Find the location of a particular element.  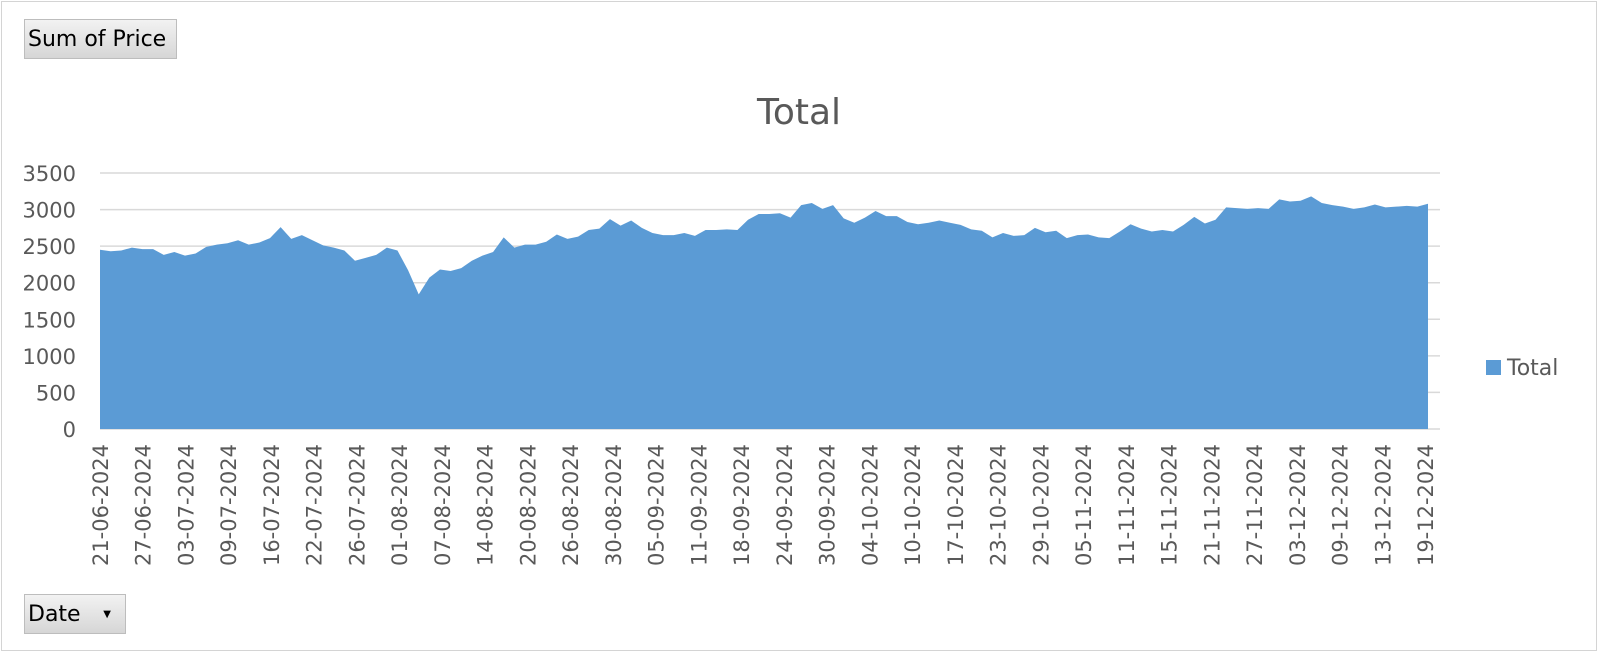

y-tick-label: 0 is located at coordinates (69, 430).